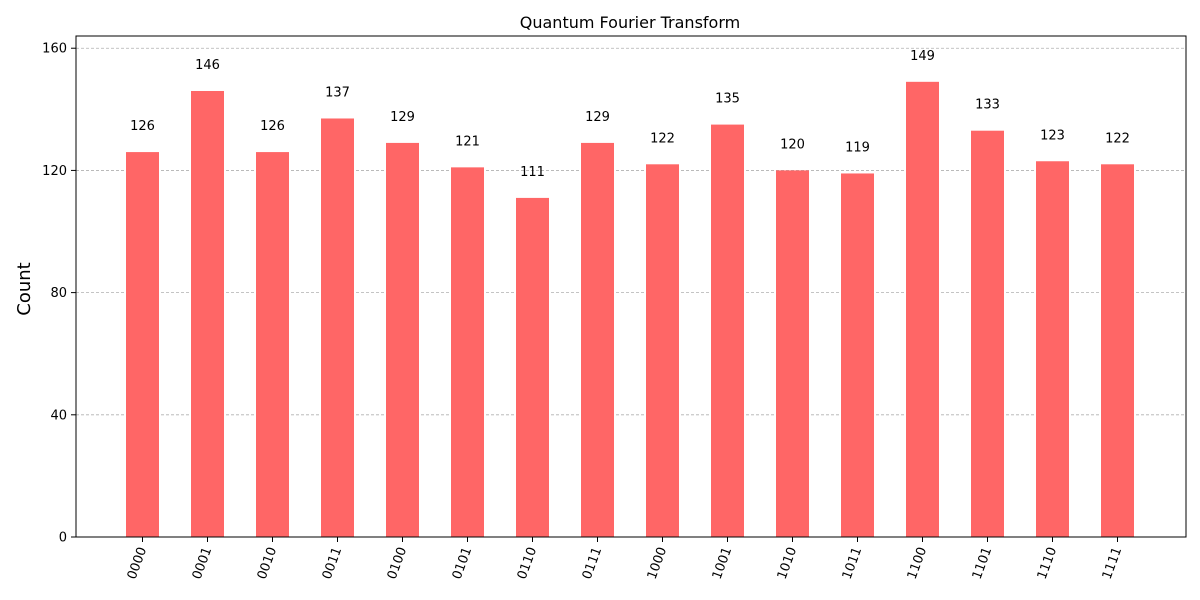  Describe the element at coordinates (267, 563) in the screenshot. I see `x-tick-label-0010: 0010` at that location.